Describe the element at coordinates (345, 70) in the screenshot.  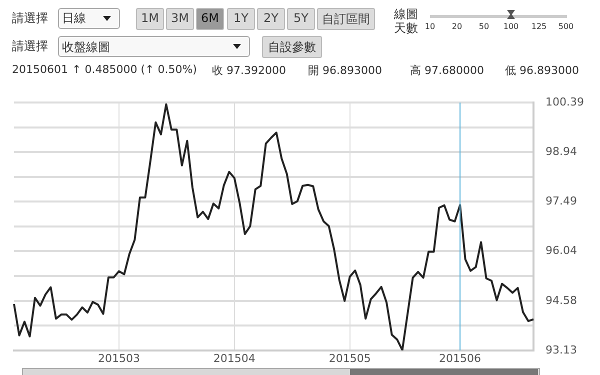
I see `text: 開 96.893000` at that location.